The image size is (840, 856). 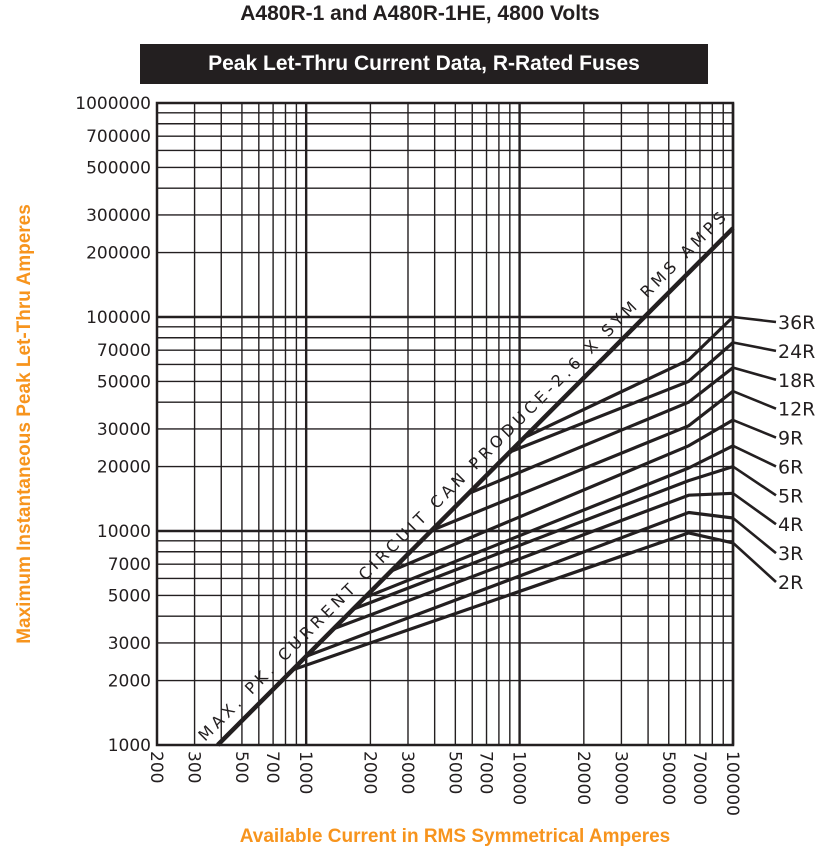 What do you see at coordinates (754, 428) in the screenshot?
I see `leader-line-9R` at bounding box center [754, 428].